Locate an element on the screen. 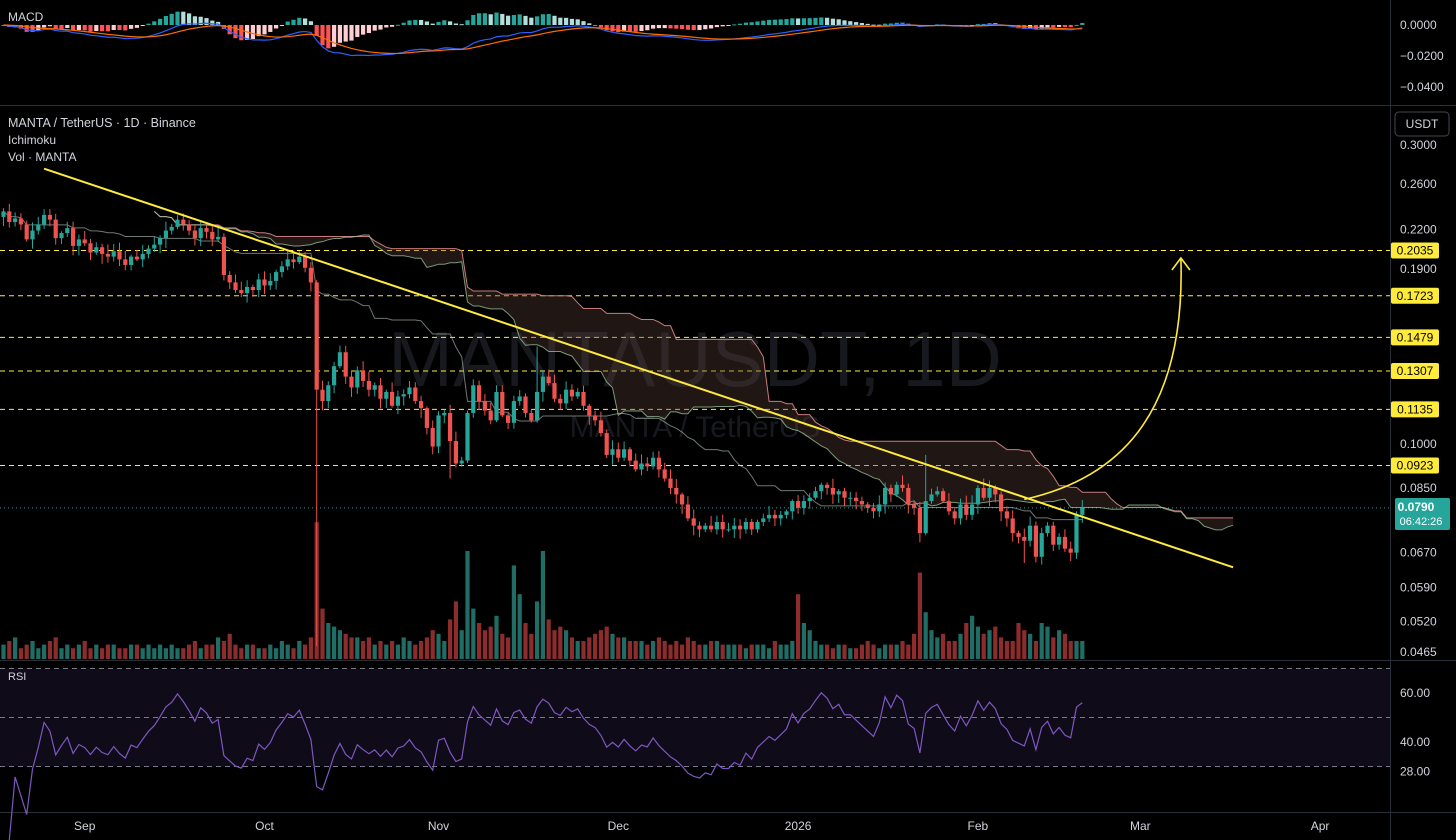 This screenshot has width=1456, height=840. volume-label: Vol · MANTA is located at coordinates (42, 157).